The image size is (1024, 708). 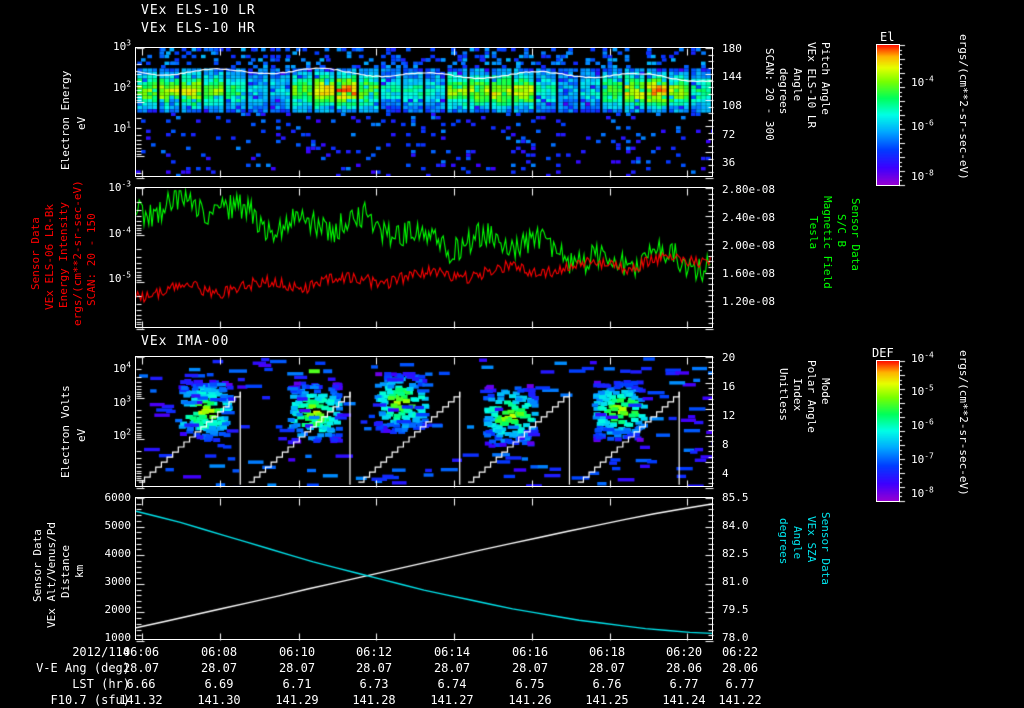 What do you see at coordinates (729, 162) in the screenshot?
I see `panel1-rtick-4: 36` at bounding box center [729, 162].